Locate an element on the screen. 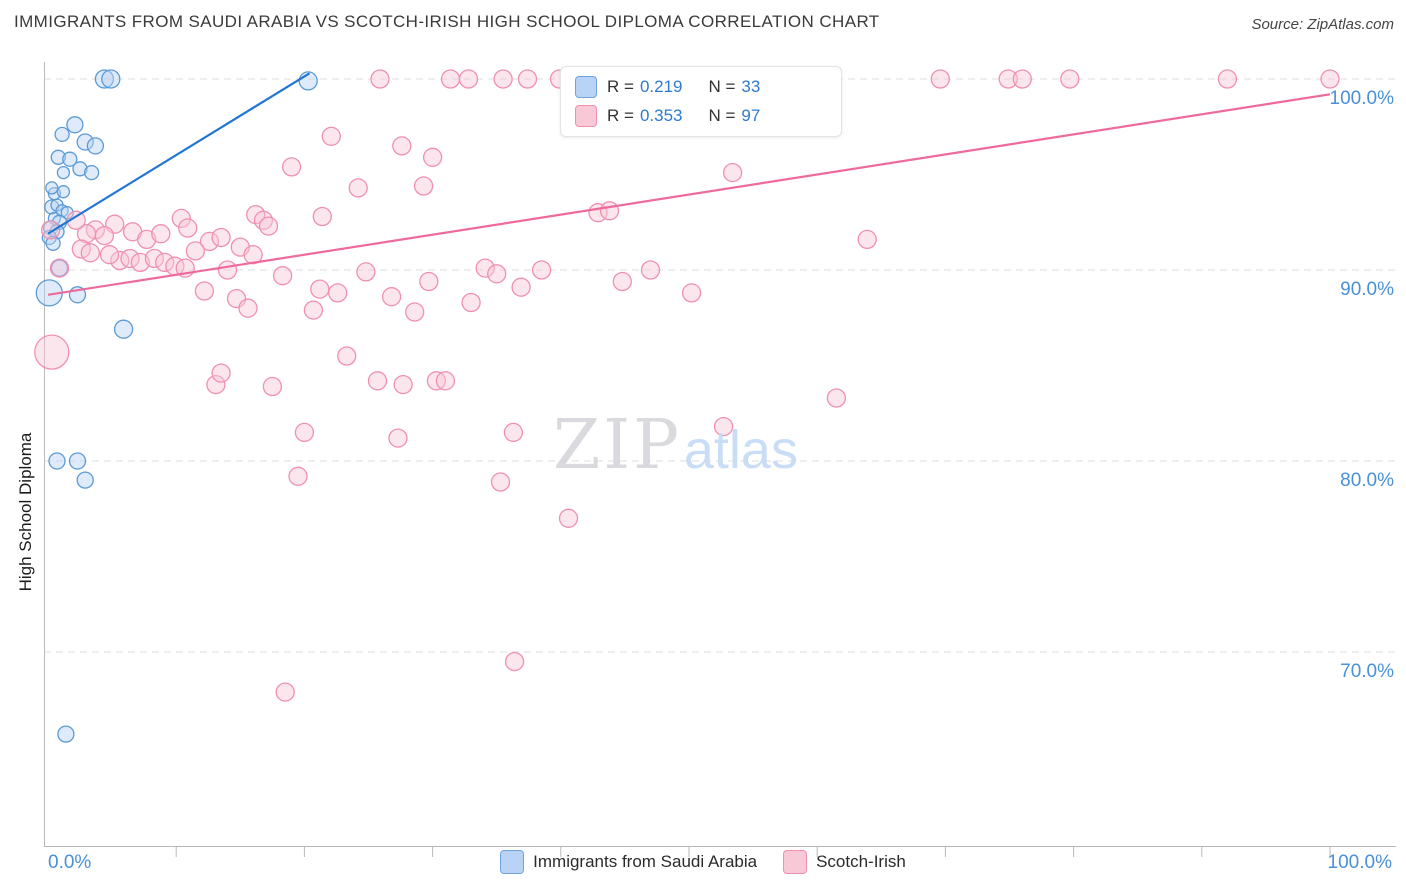 The width and height of the screenshot is (1406, 892). n-value-saudi: 33 is located at coordinates (751, 86).